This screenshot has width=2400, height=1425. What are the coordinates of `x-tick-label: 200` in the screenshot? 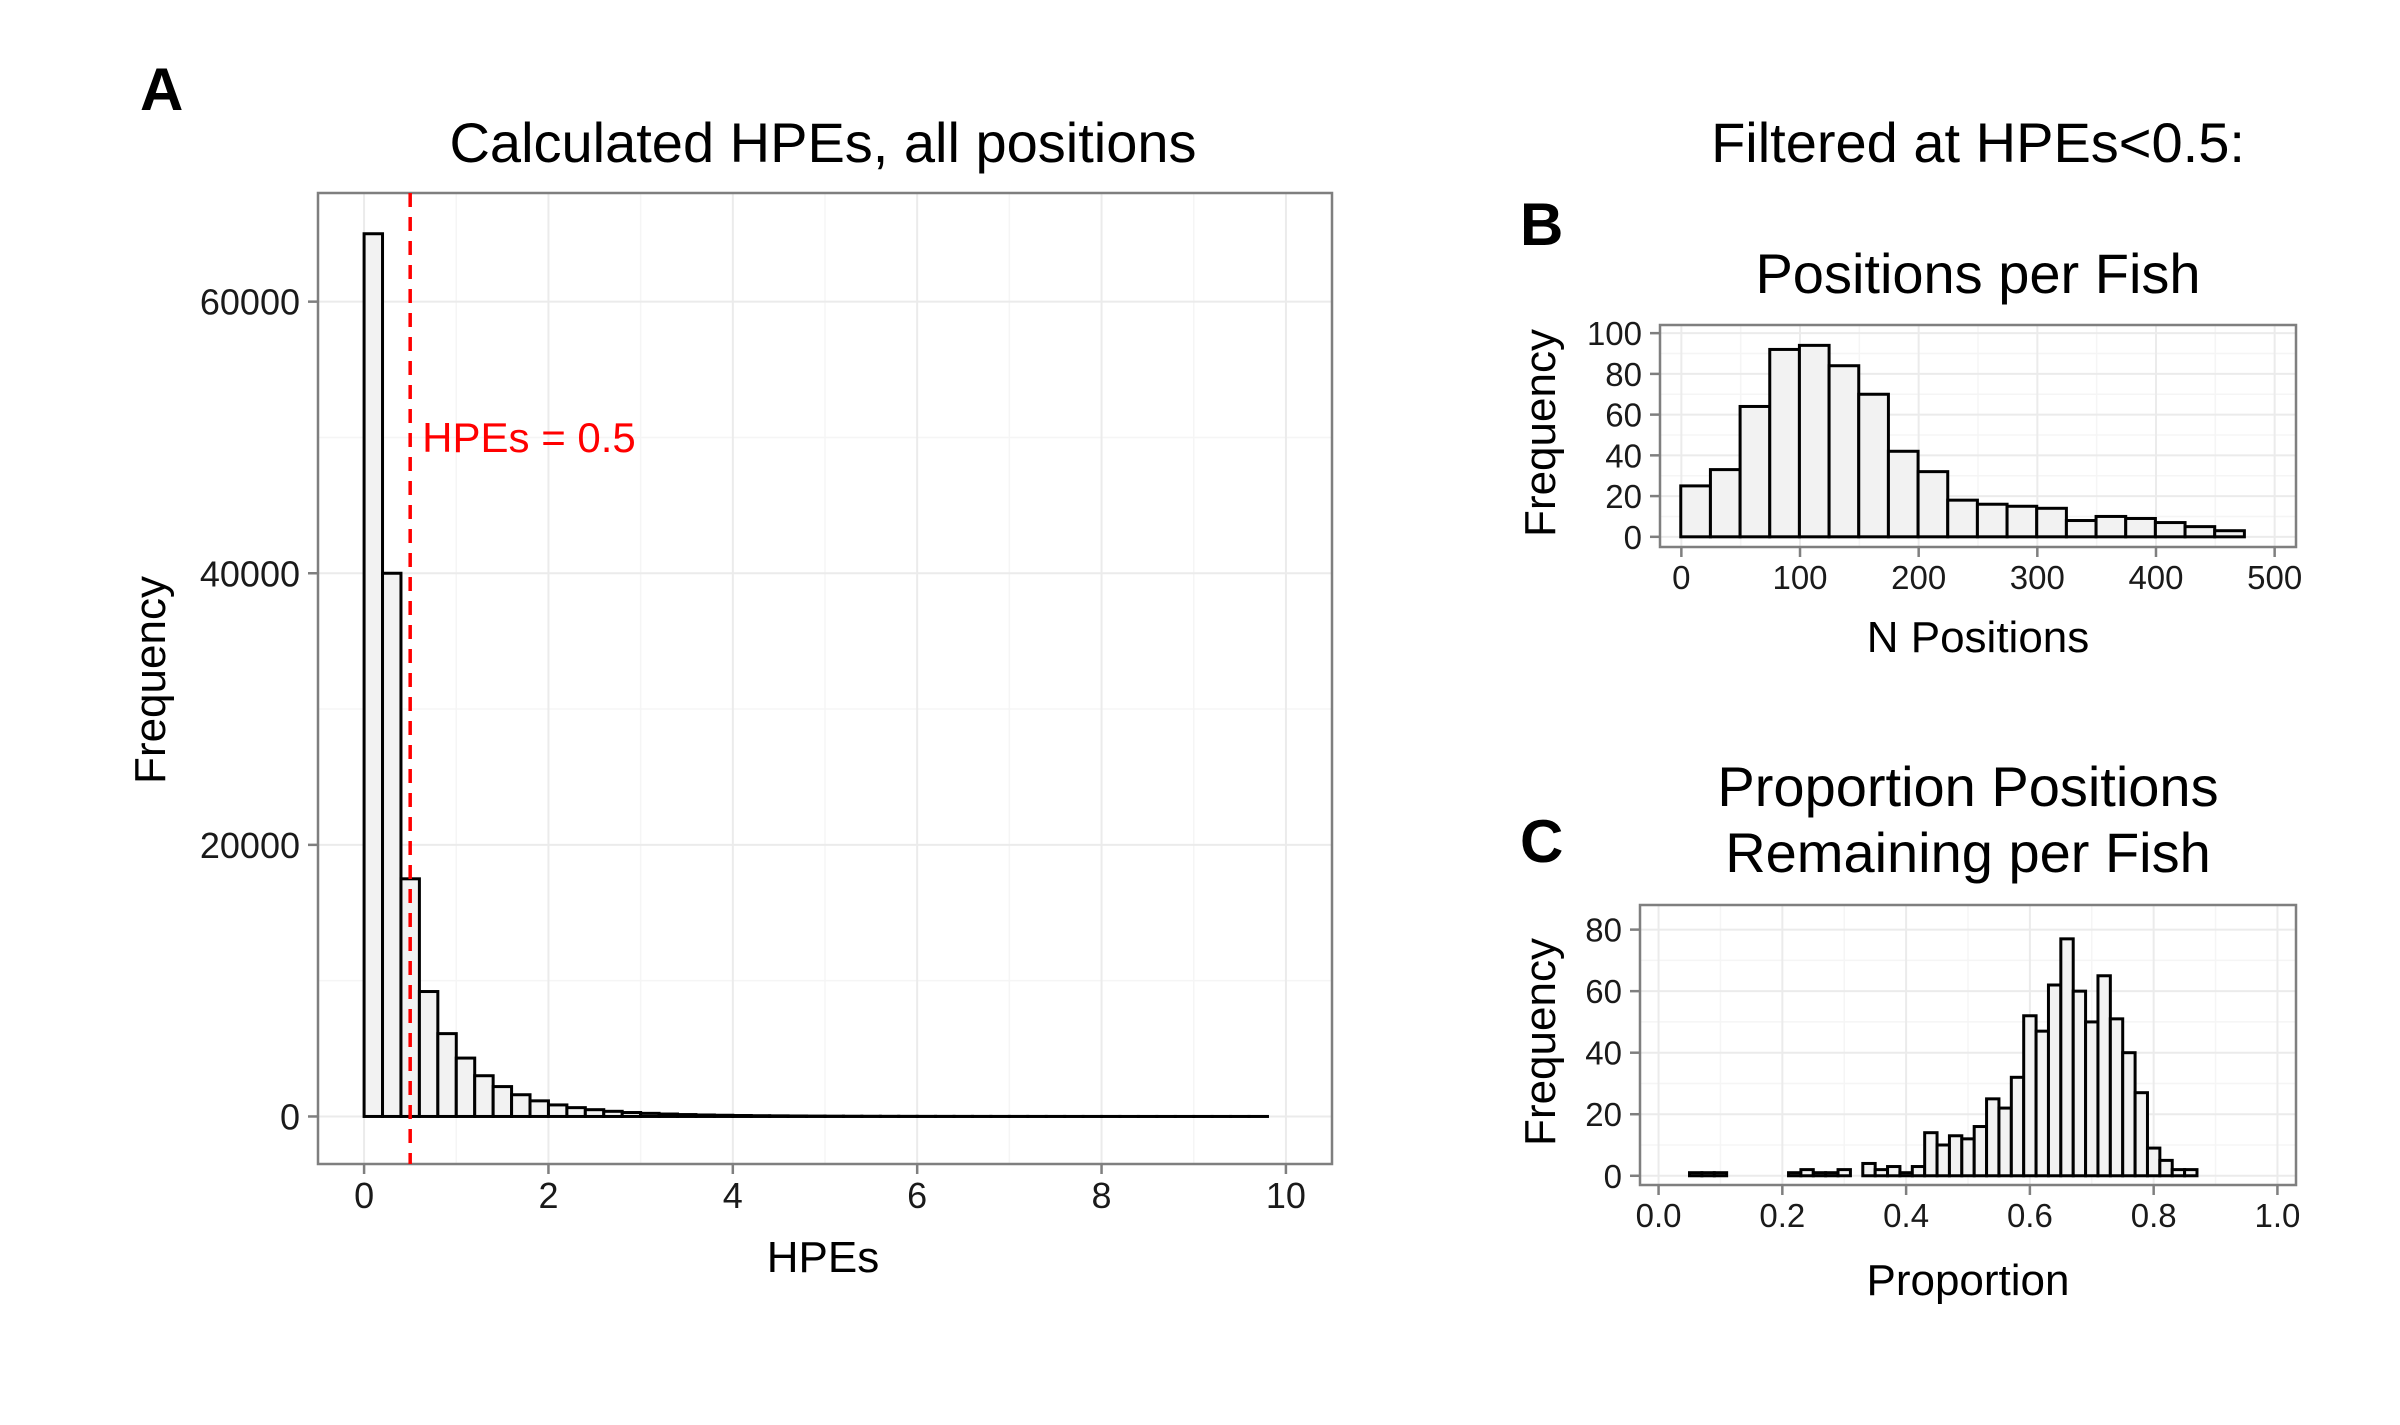 It's located at (1918, 577).